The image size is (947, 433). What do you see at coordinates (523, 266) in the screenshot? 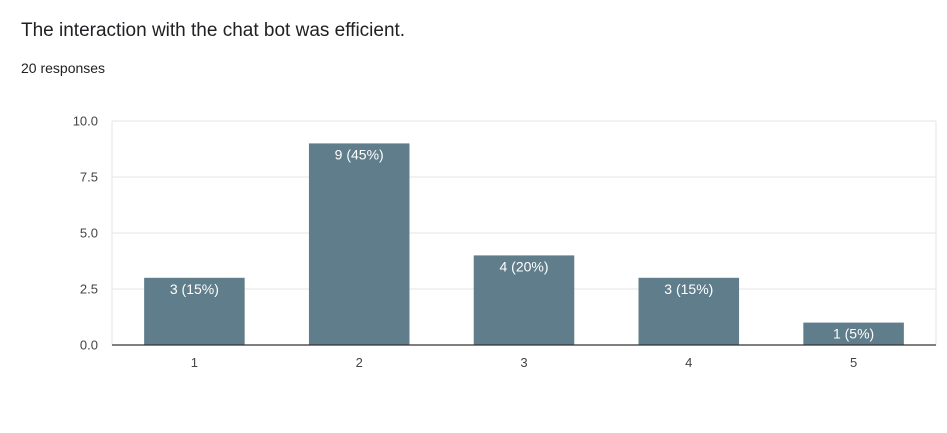
I see `bar-value-label: 4 (20%)` at bounding box center [523, 266].